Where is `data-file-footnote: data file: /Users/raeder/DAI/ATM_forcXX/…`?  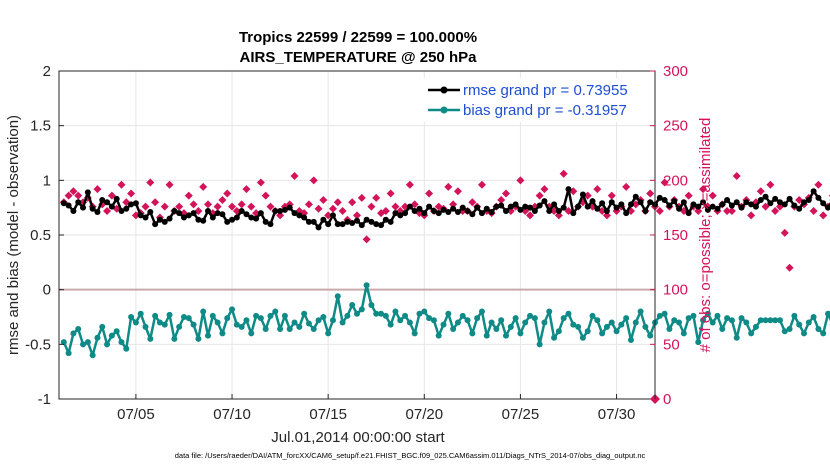
data-file-footnote: data file: /Users/raeder/DAI/ATM_forcXX/… is located at coordinates (410, 455).